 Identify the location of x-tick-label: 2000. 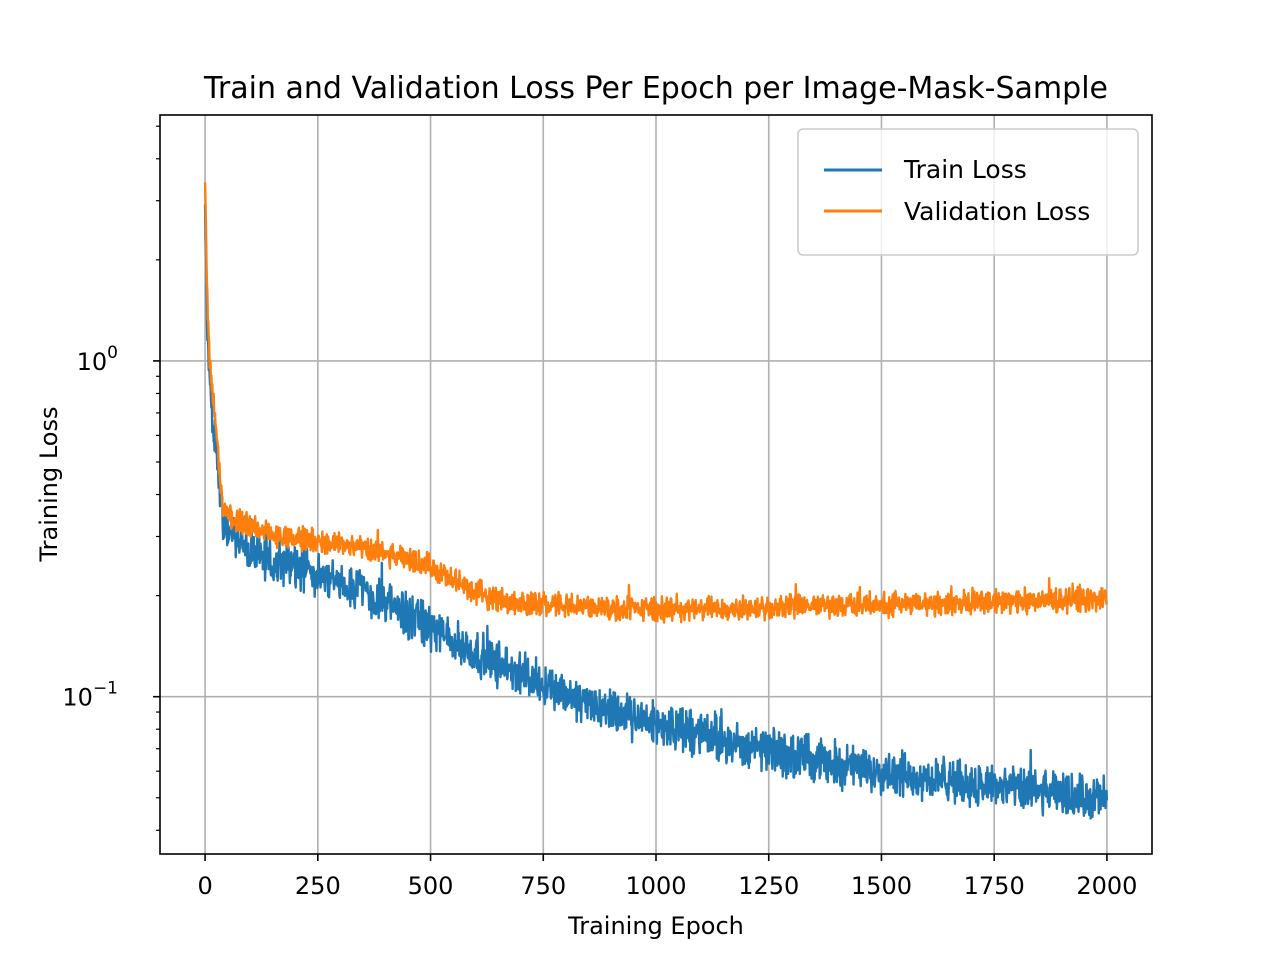
(1106, 886).